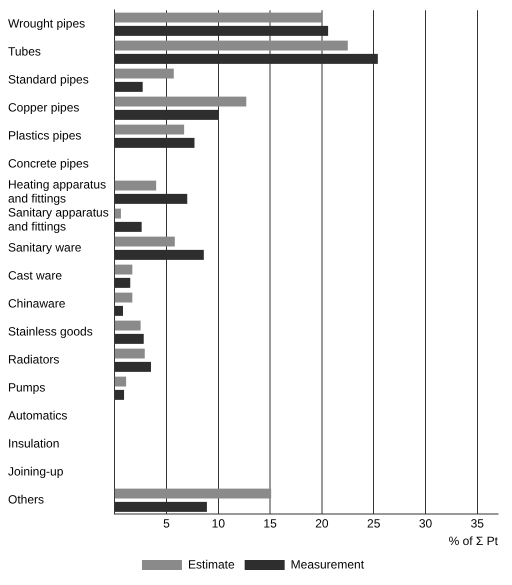  What do you see at coordinates (38, 415) in the screenshot?
I see `y-tick-label: Automatics` at bounding box center [38, 415].